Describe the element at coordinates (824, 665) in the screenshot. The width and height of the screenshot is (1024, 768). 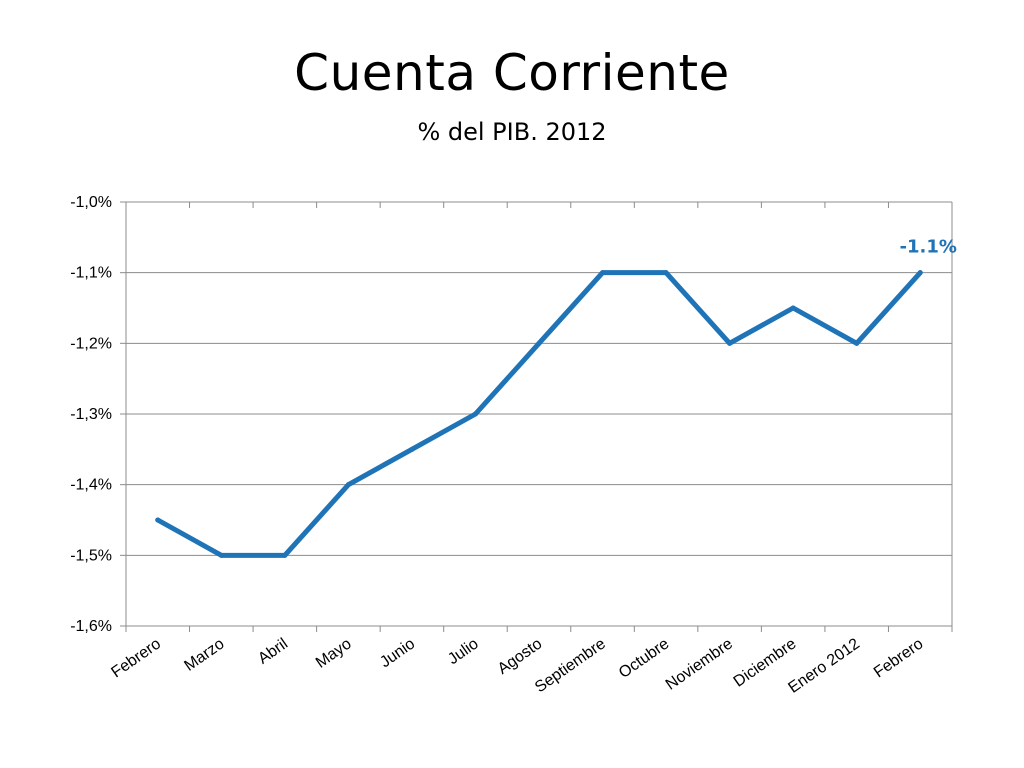
I see `x-tick-label: Enero 2012` at that location.